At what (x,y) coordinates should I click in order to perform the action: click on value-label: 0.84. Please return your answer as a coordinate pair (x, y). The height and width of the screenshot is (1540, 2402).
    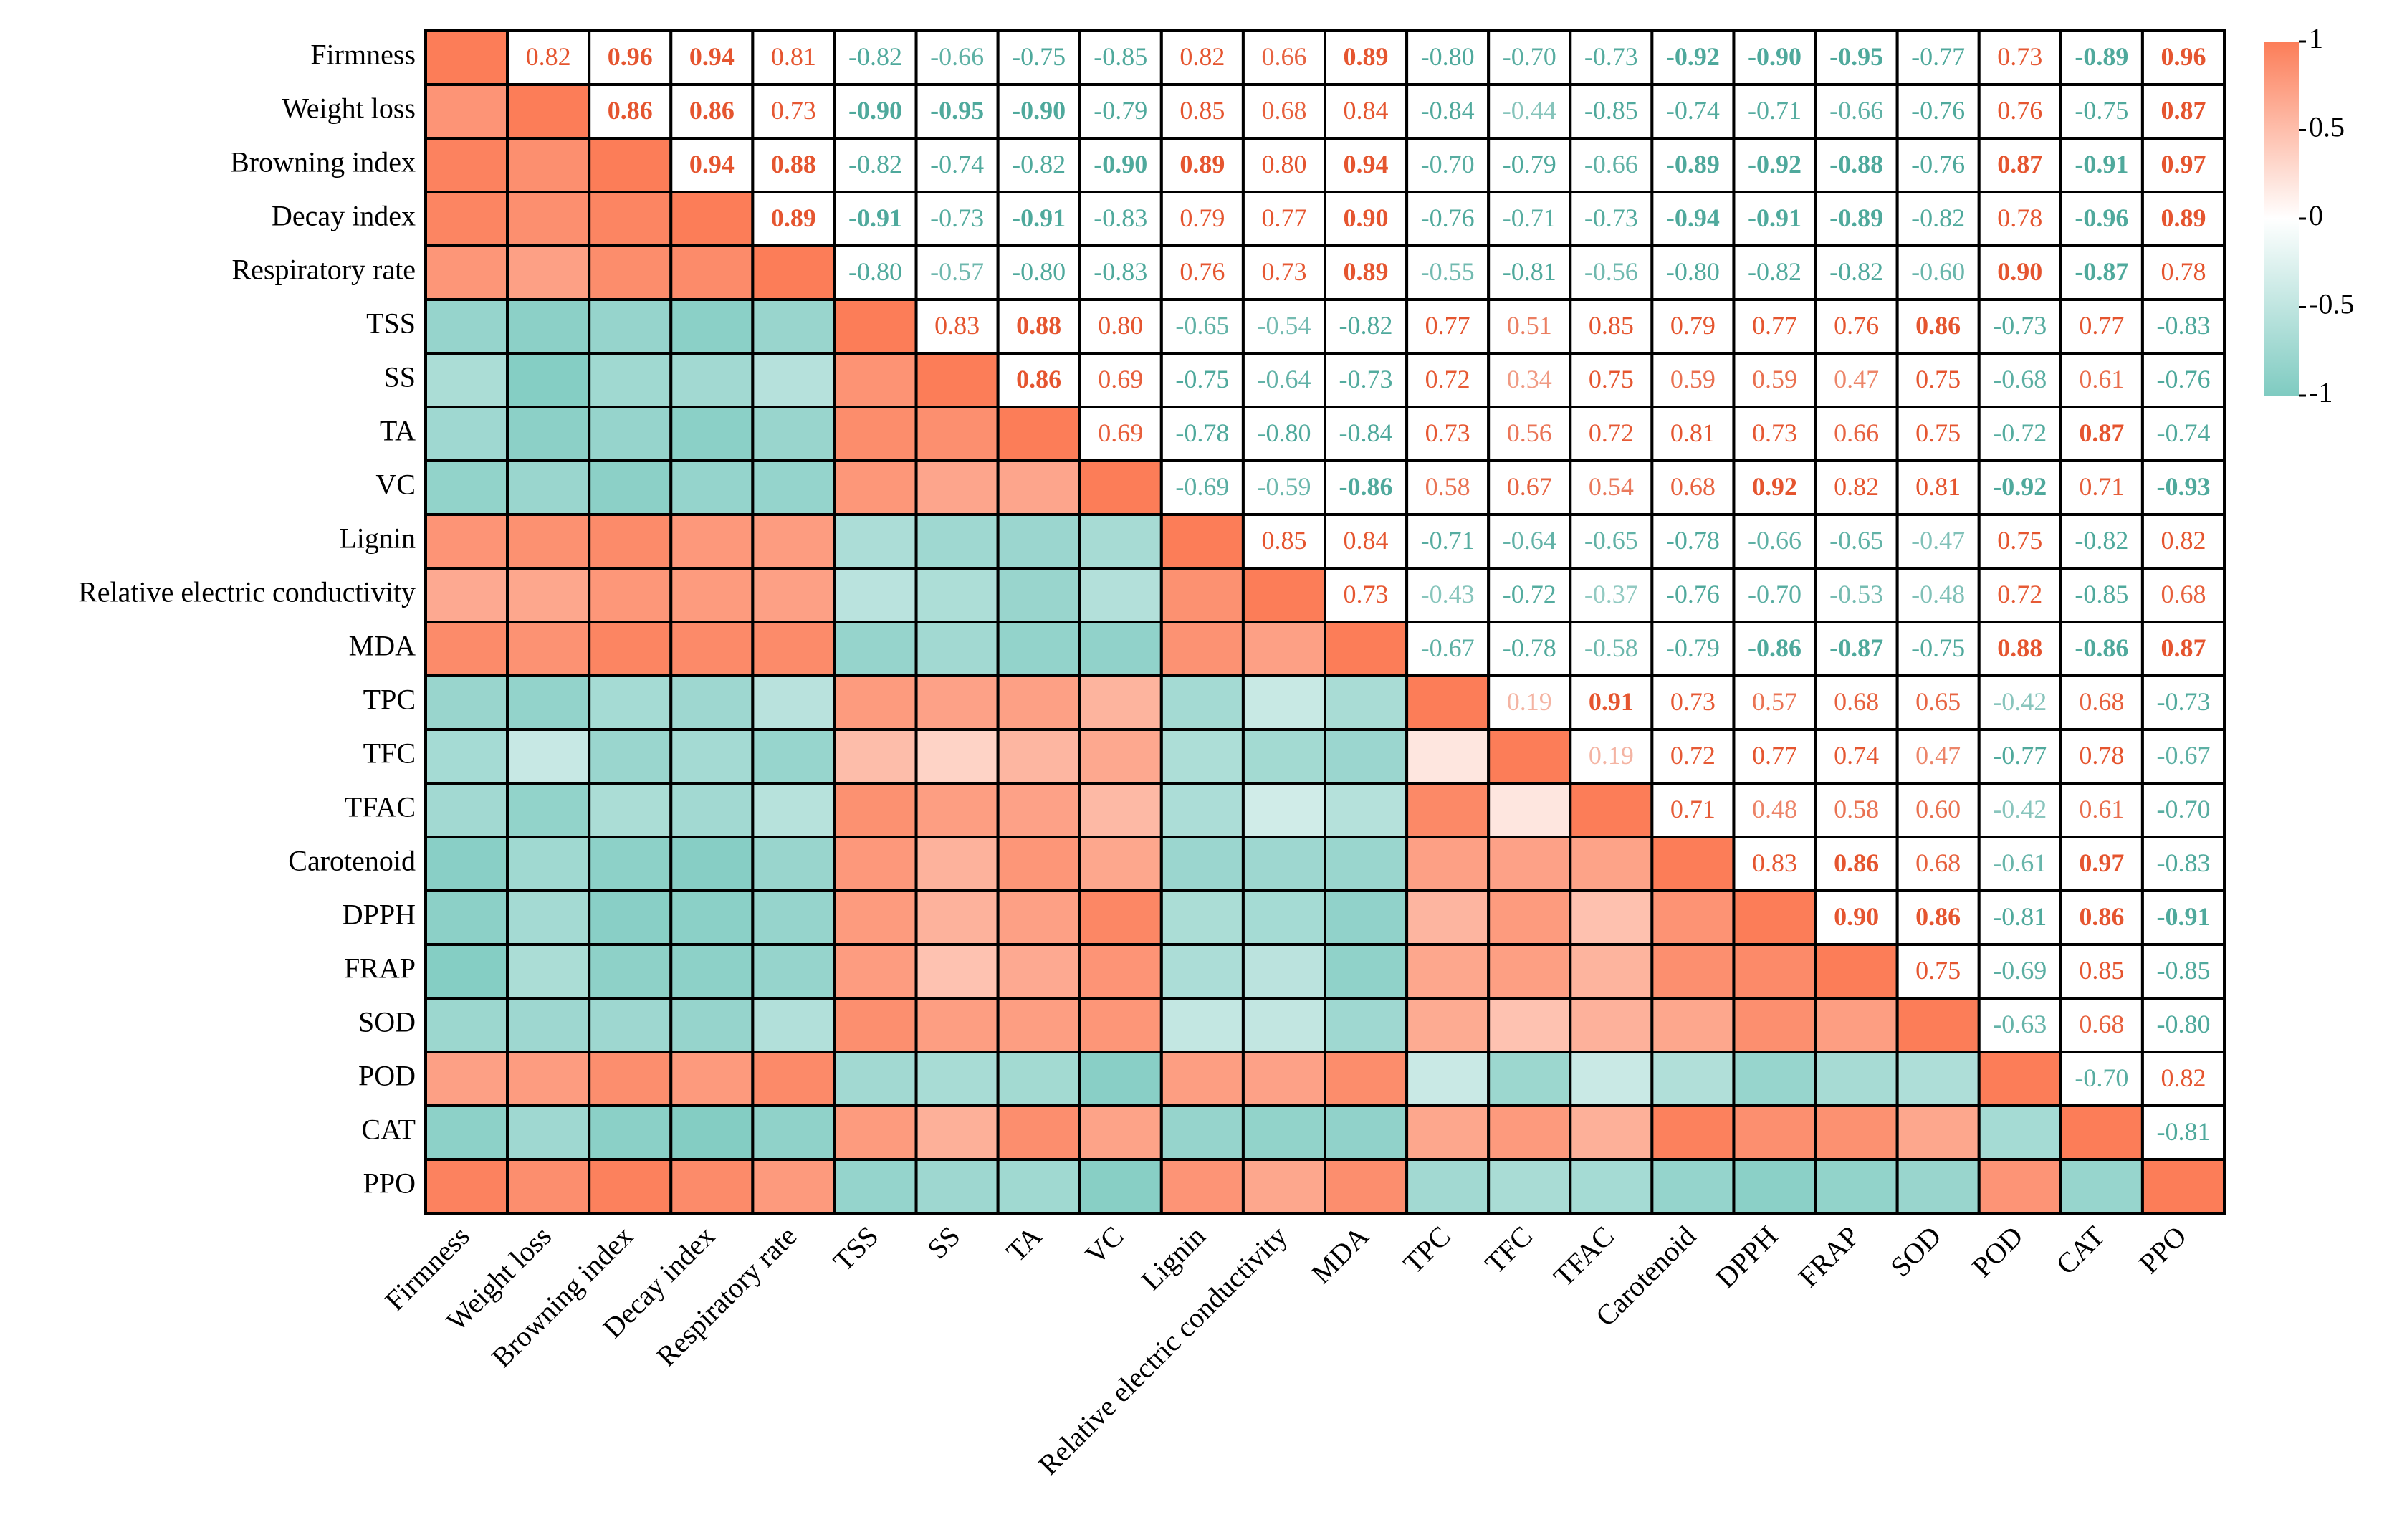
    Looking at the image, I should click on (1366, 111).